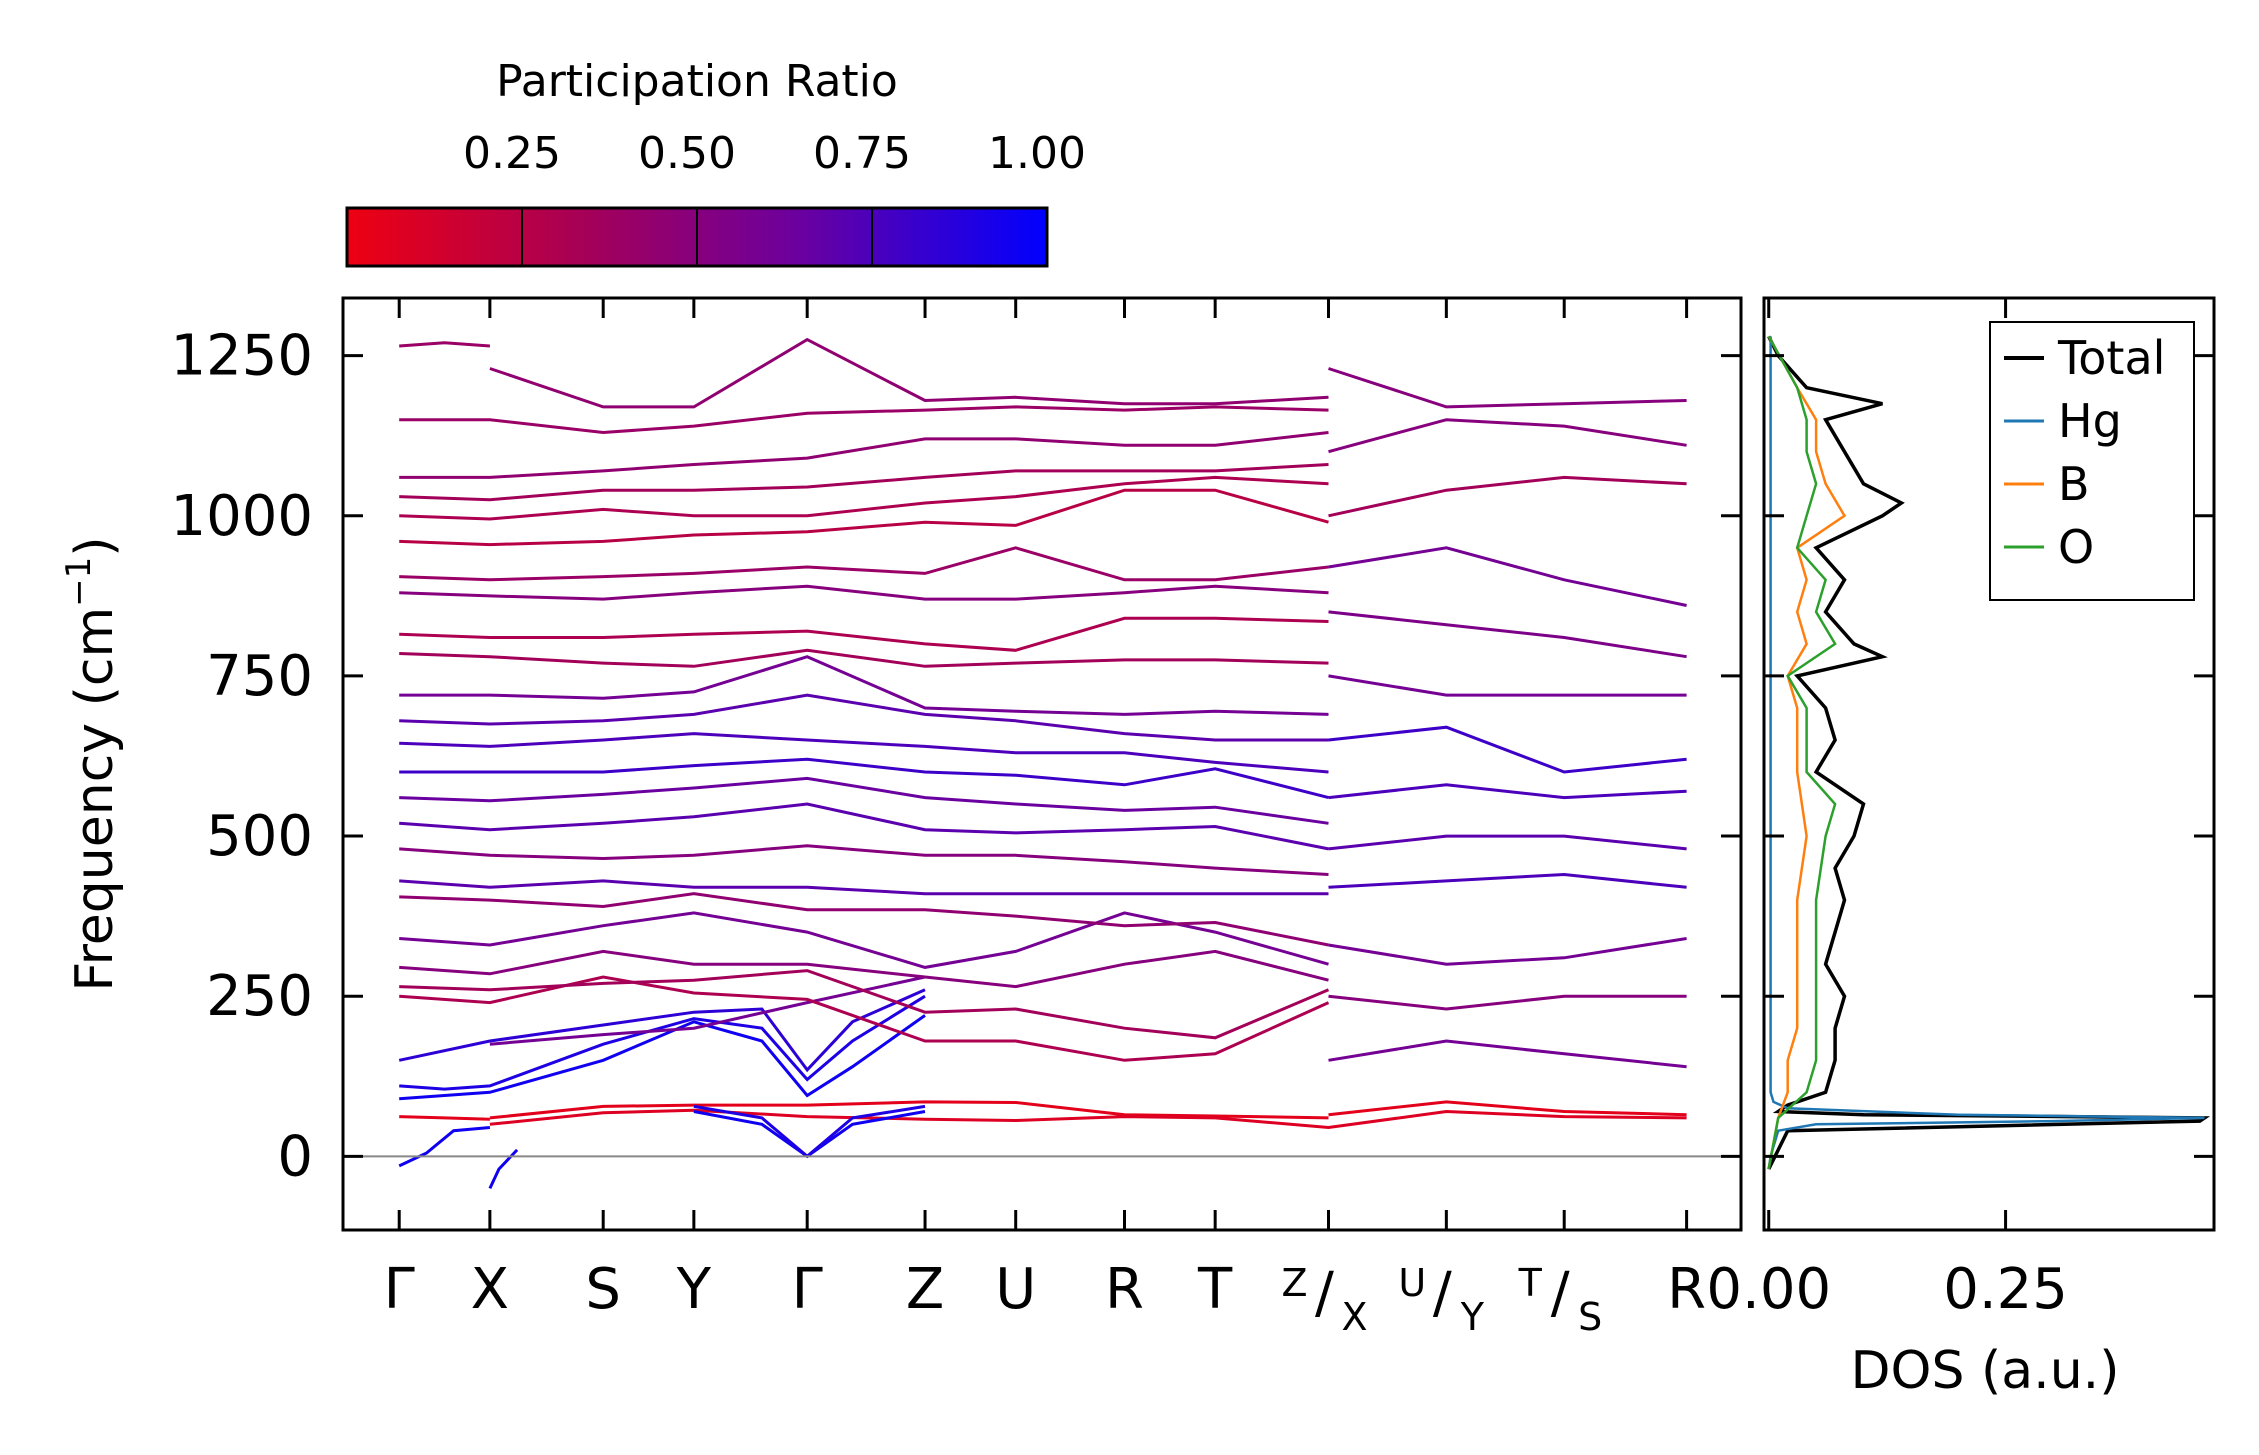 This screenshot has width=2259, height=1455. I want to click on band-ytick-label: 0, so click(295, 1156).